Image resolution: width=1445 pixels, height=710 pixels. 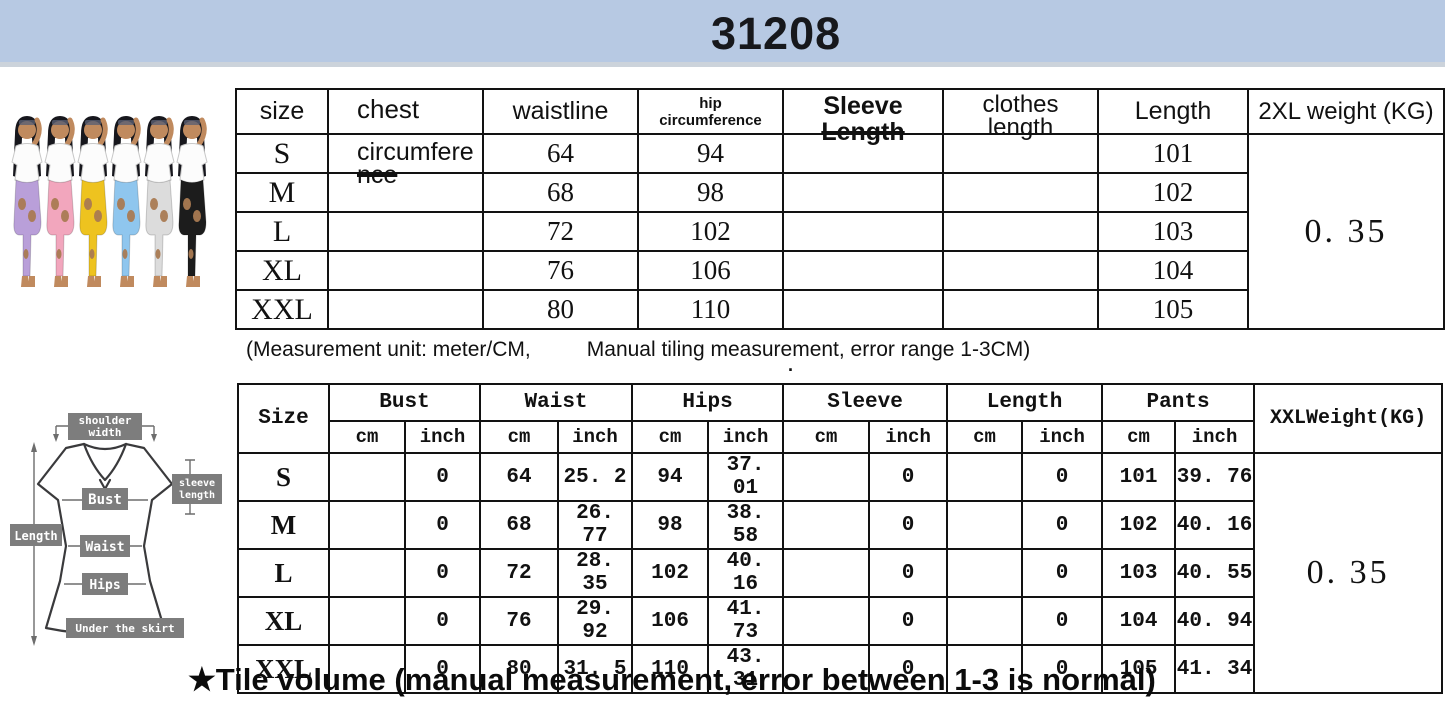 I want to click on cell: 94, so click(x=670, y=477).